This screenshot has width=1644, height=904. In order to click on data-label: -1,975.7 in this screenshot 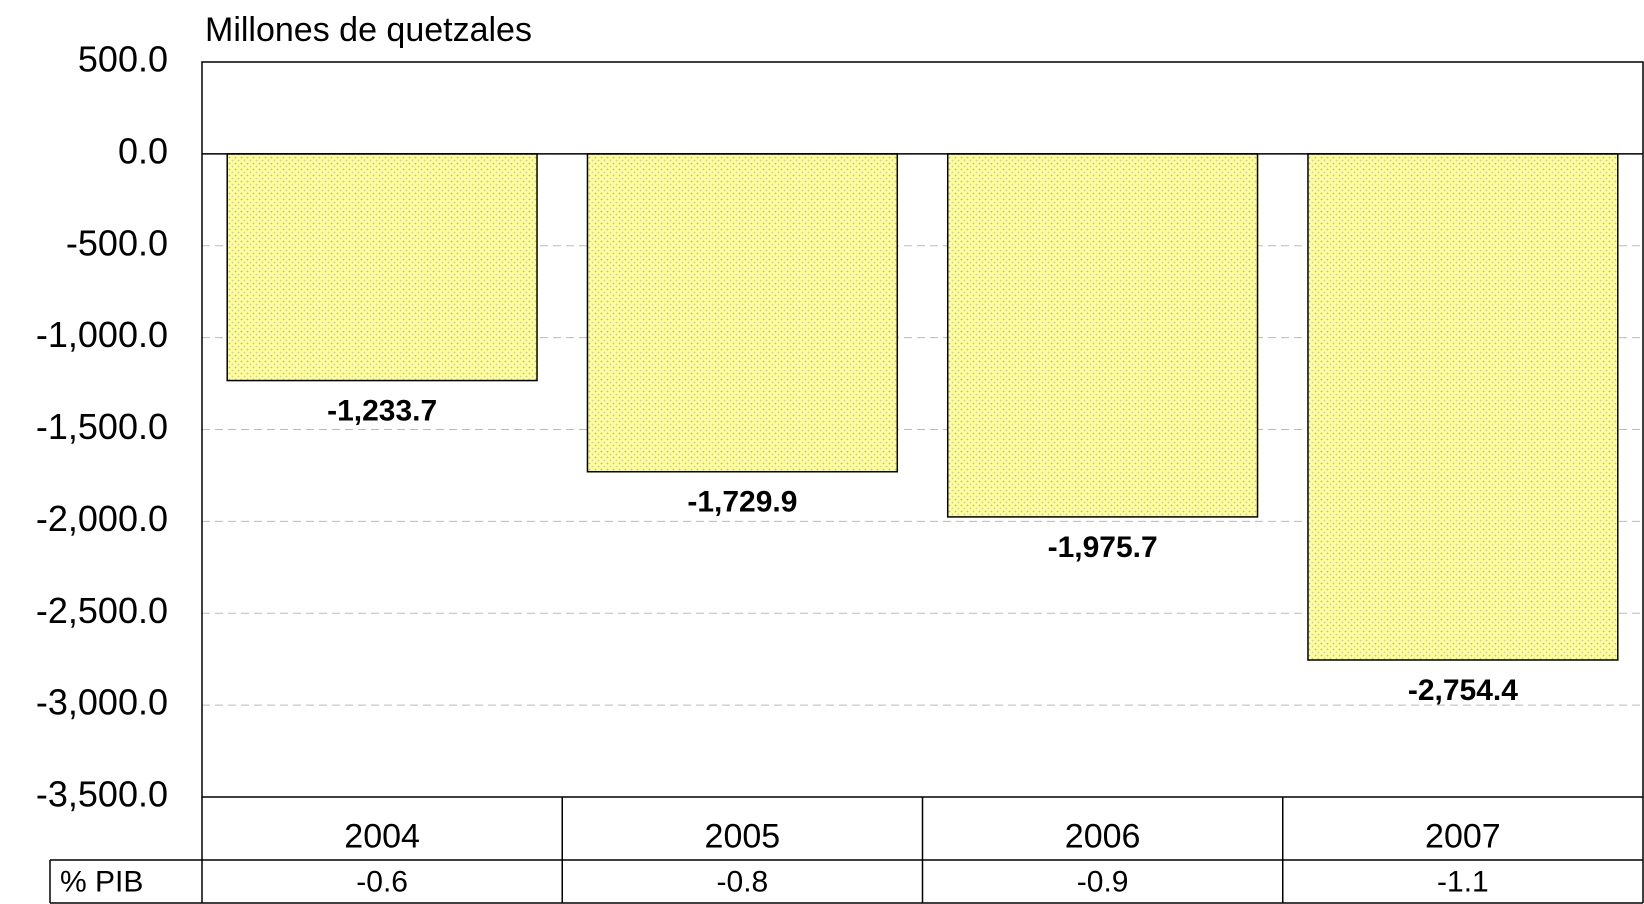, I will do `click(1103, 547)`.